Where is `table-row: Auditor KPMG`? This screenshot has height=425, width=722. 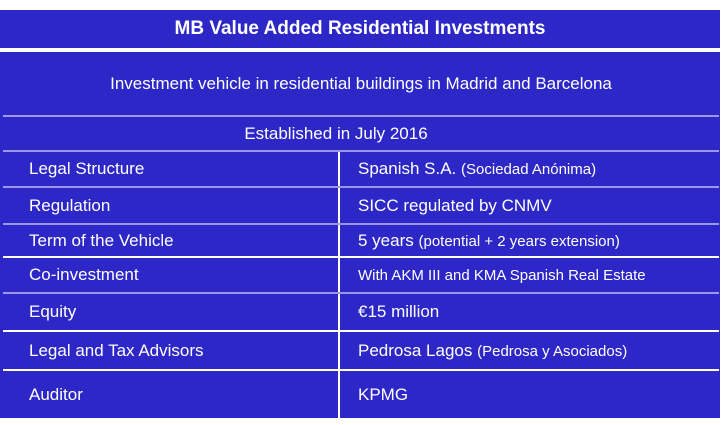 table-row: Auditor KPMG is located at coordinates (361, 394).